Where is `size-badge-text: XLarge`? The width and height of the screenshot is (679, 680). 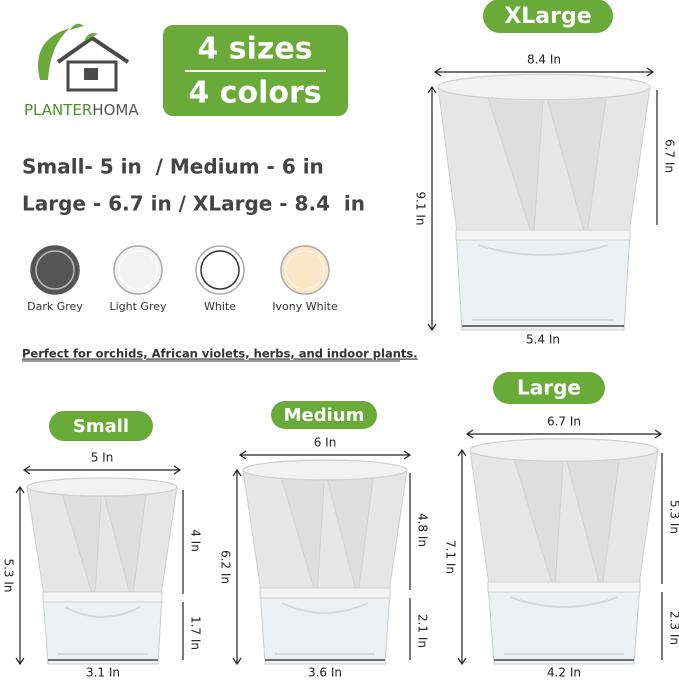 size-badge-text: XLarge is located at coordinates (547, 16).